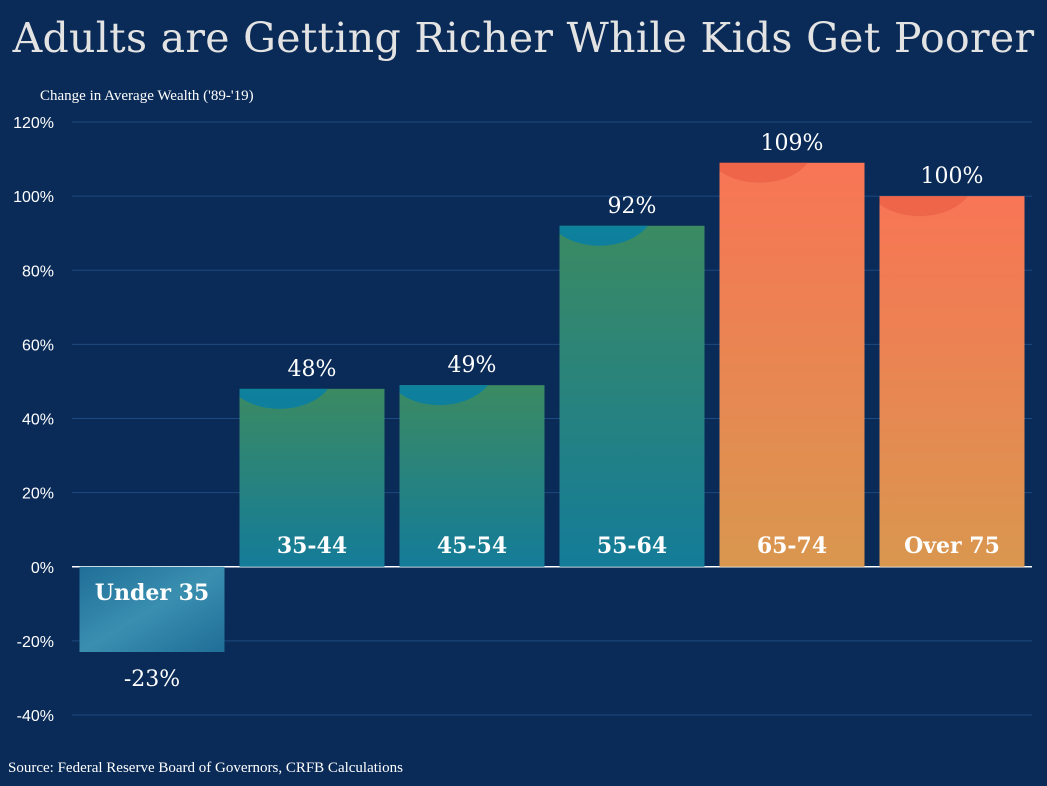 The height and width of the screenshot is (786, 1047). What do you see at coordinates (35, 716) in the screenshot?
I see `y-tick-label: -40%` at bounding box center [35, 716].